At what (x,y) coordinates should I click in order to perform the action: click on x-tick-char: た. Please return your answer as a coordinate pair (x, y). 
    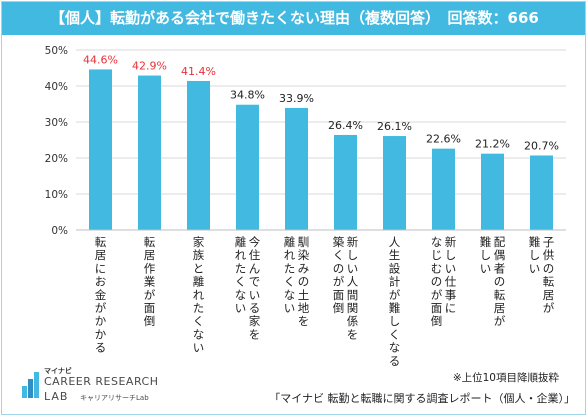
    Looking at the image, I should click on (290, 268).